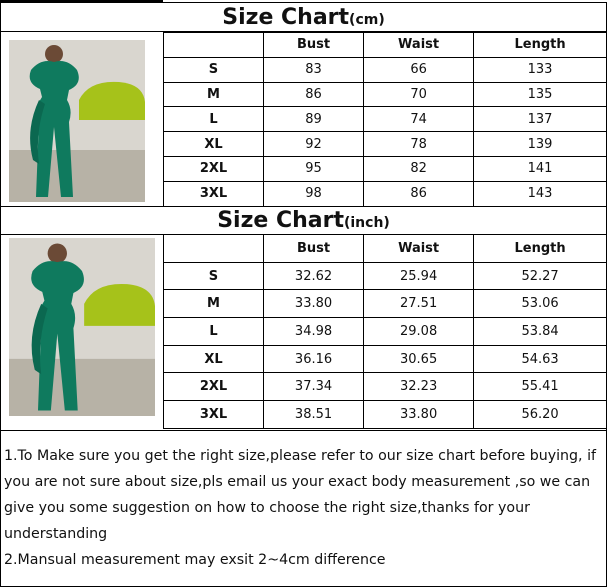  What do you see at coordinates (419, 94) in the screenshot?
I see `measurement-cell: 70` at bounding box center [419, 94].